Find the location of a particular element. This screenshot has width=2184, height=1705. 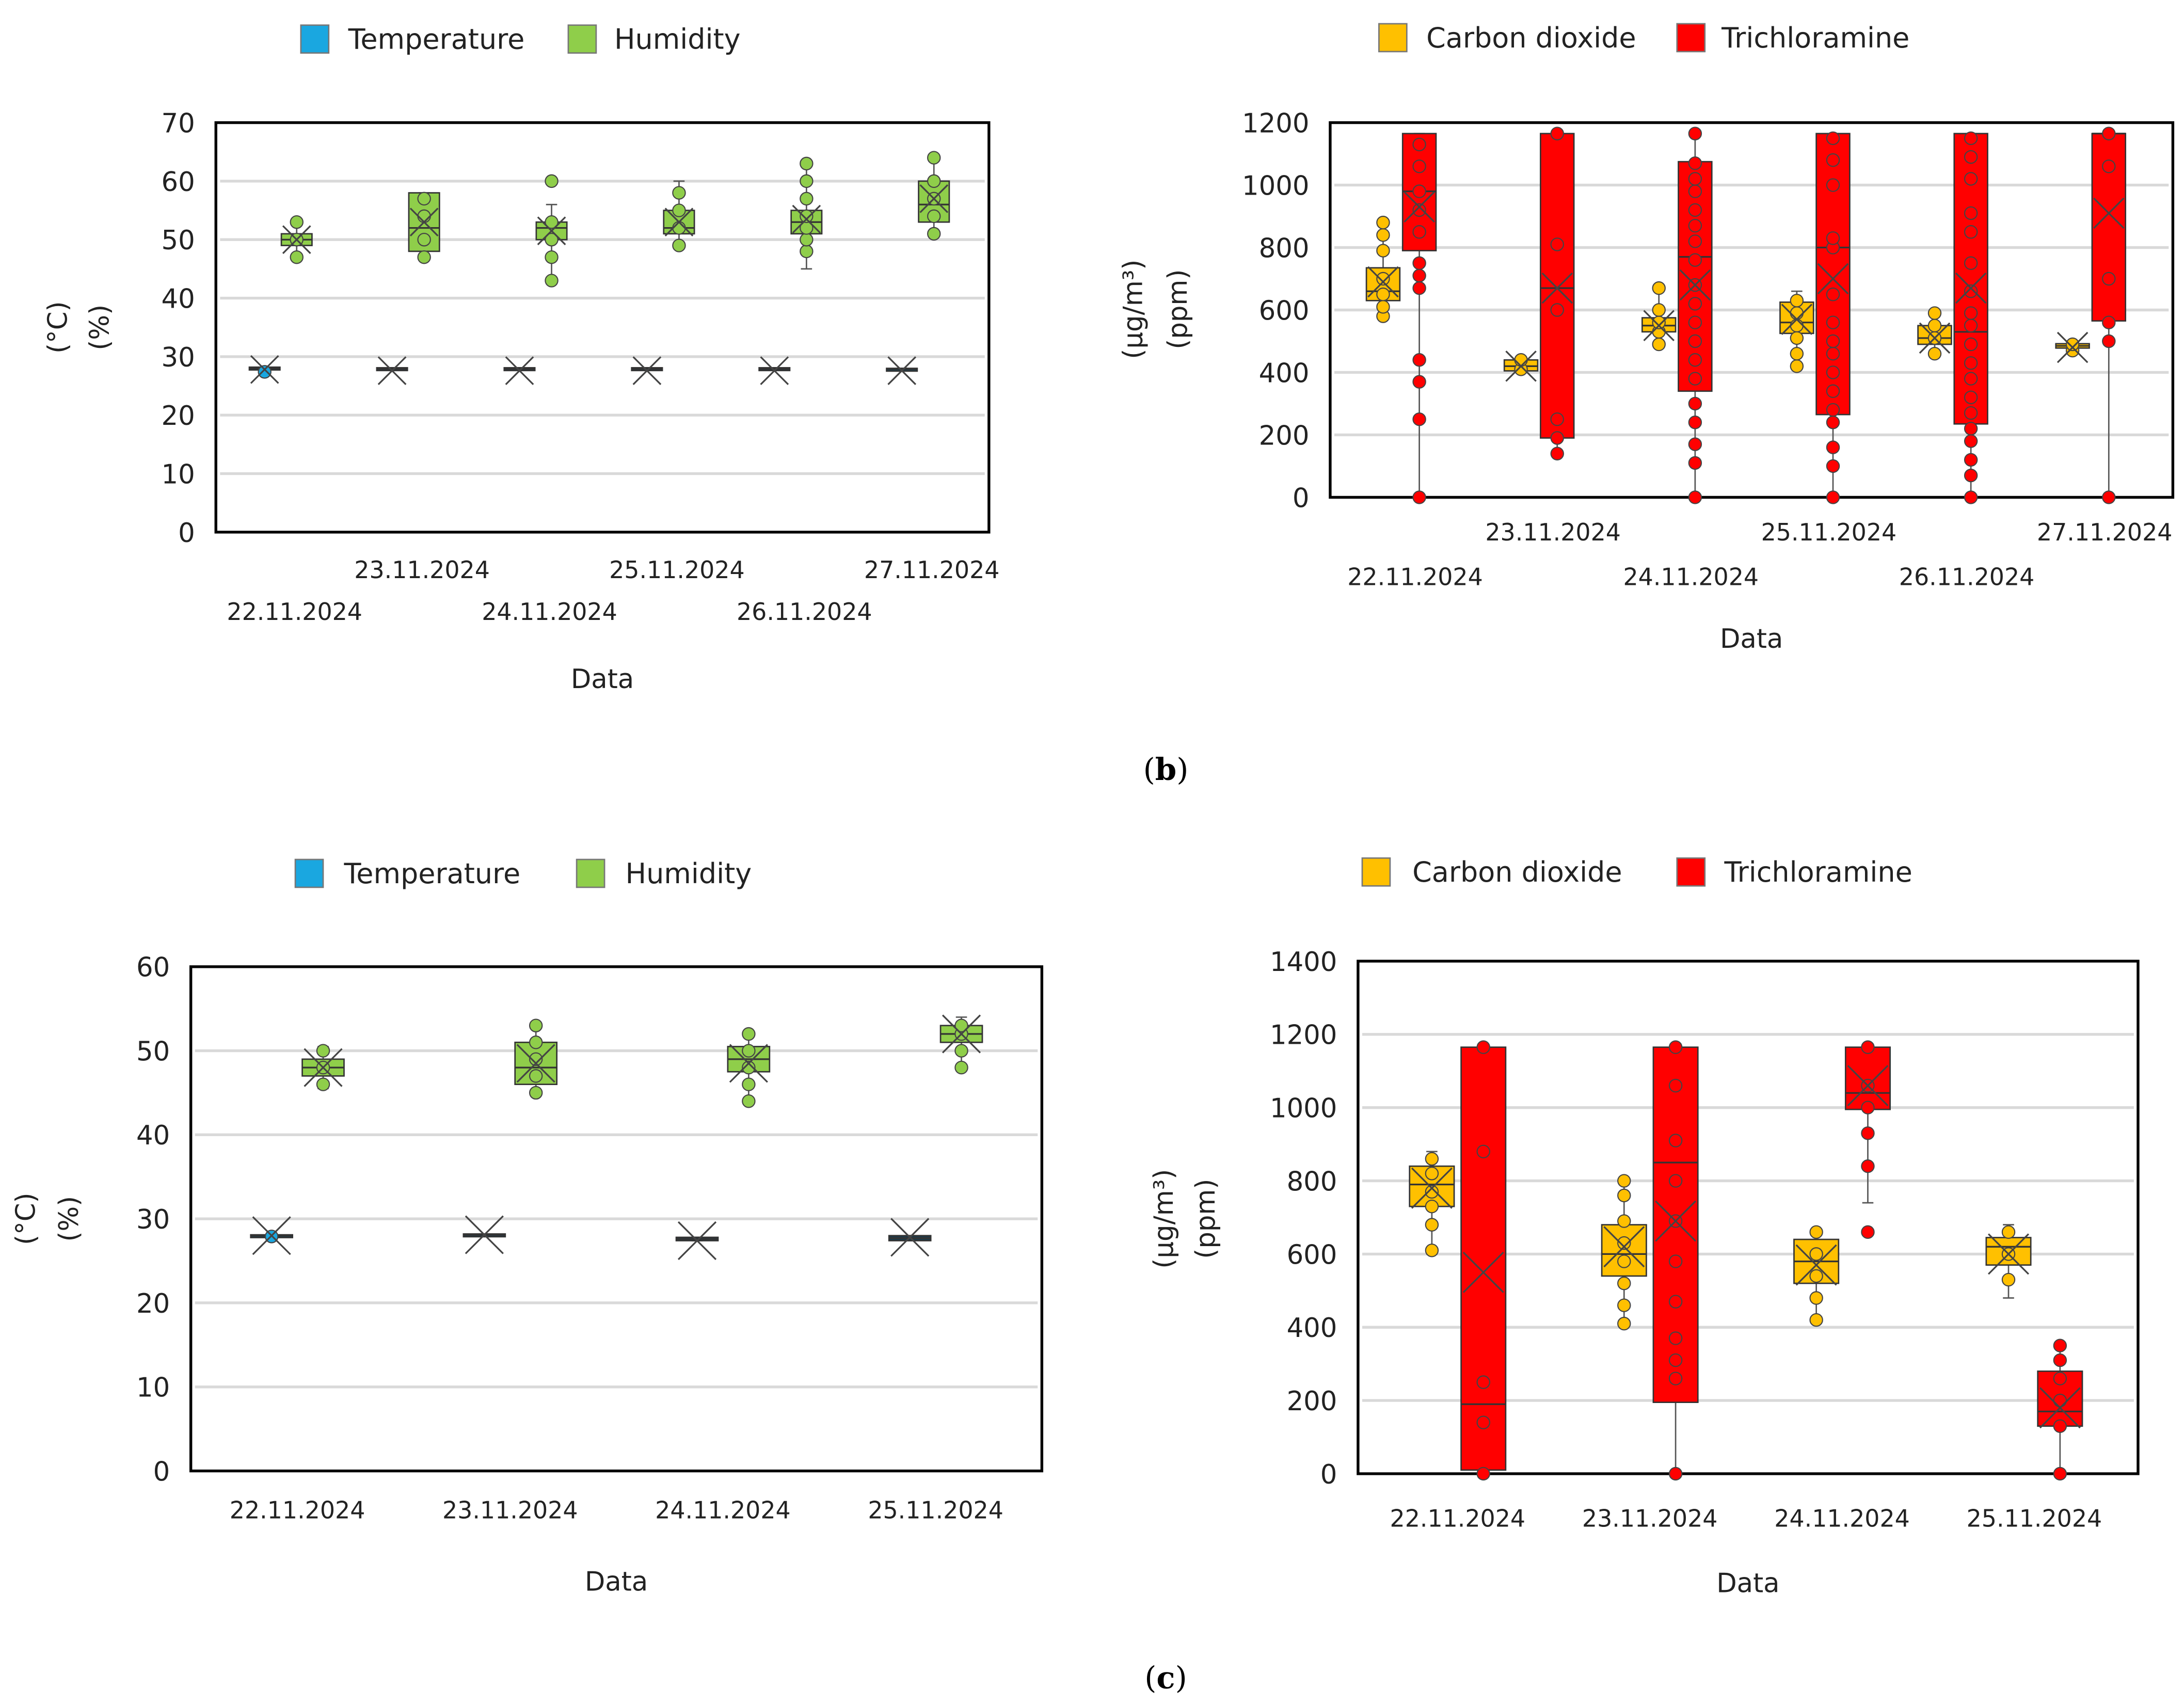

box-carbon-dioxide is located at coordinates (1624, 1253).